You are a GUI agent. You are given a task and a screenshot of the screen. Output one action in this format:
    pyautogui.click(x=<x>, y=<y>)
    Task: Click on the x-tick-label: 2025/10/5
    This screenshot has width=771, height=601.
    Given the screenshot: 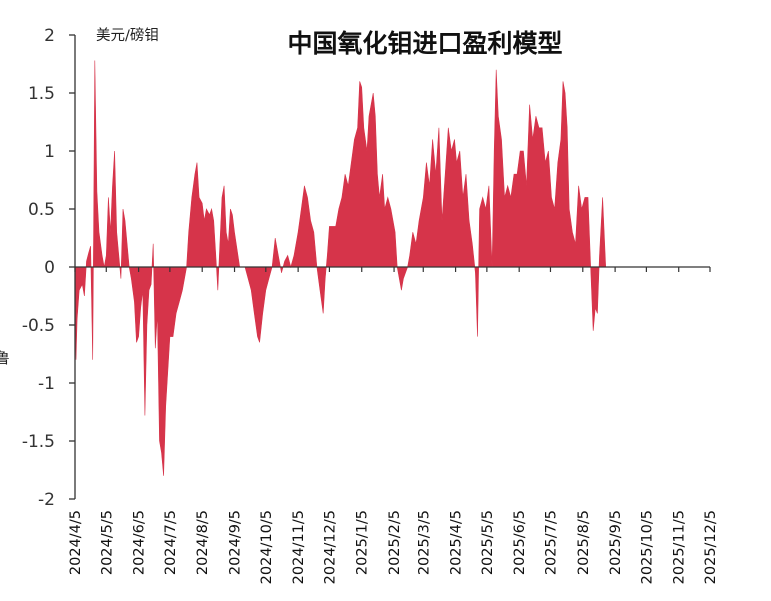 What is the action you would take?
    pyautogui.click(x=647, y=547)
    